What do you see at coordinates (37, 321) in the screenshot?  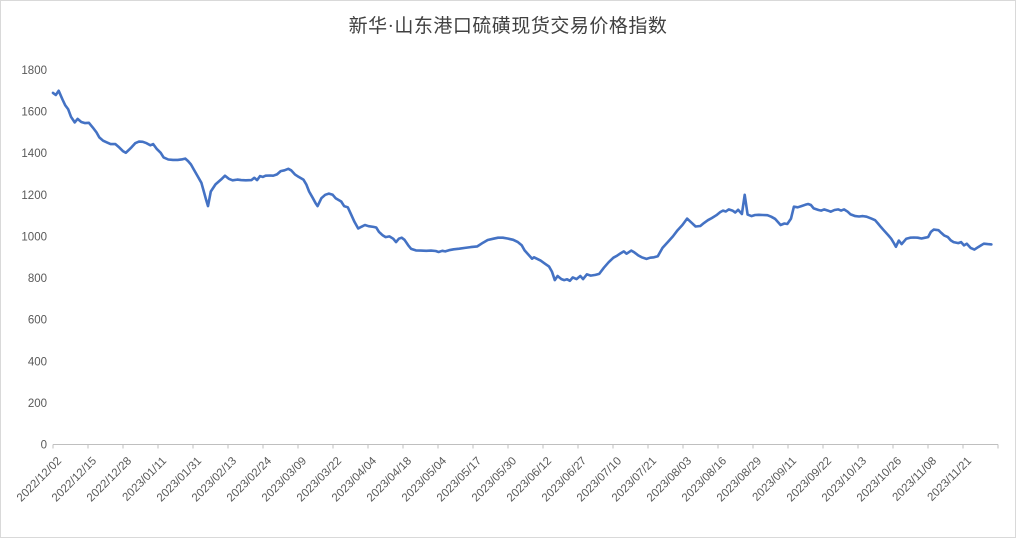 I see `y-axis-label: 600` at bounding box center [37, 321].